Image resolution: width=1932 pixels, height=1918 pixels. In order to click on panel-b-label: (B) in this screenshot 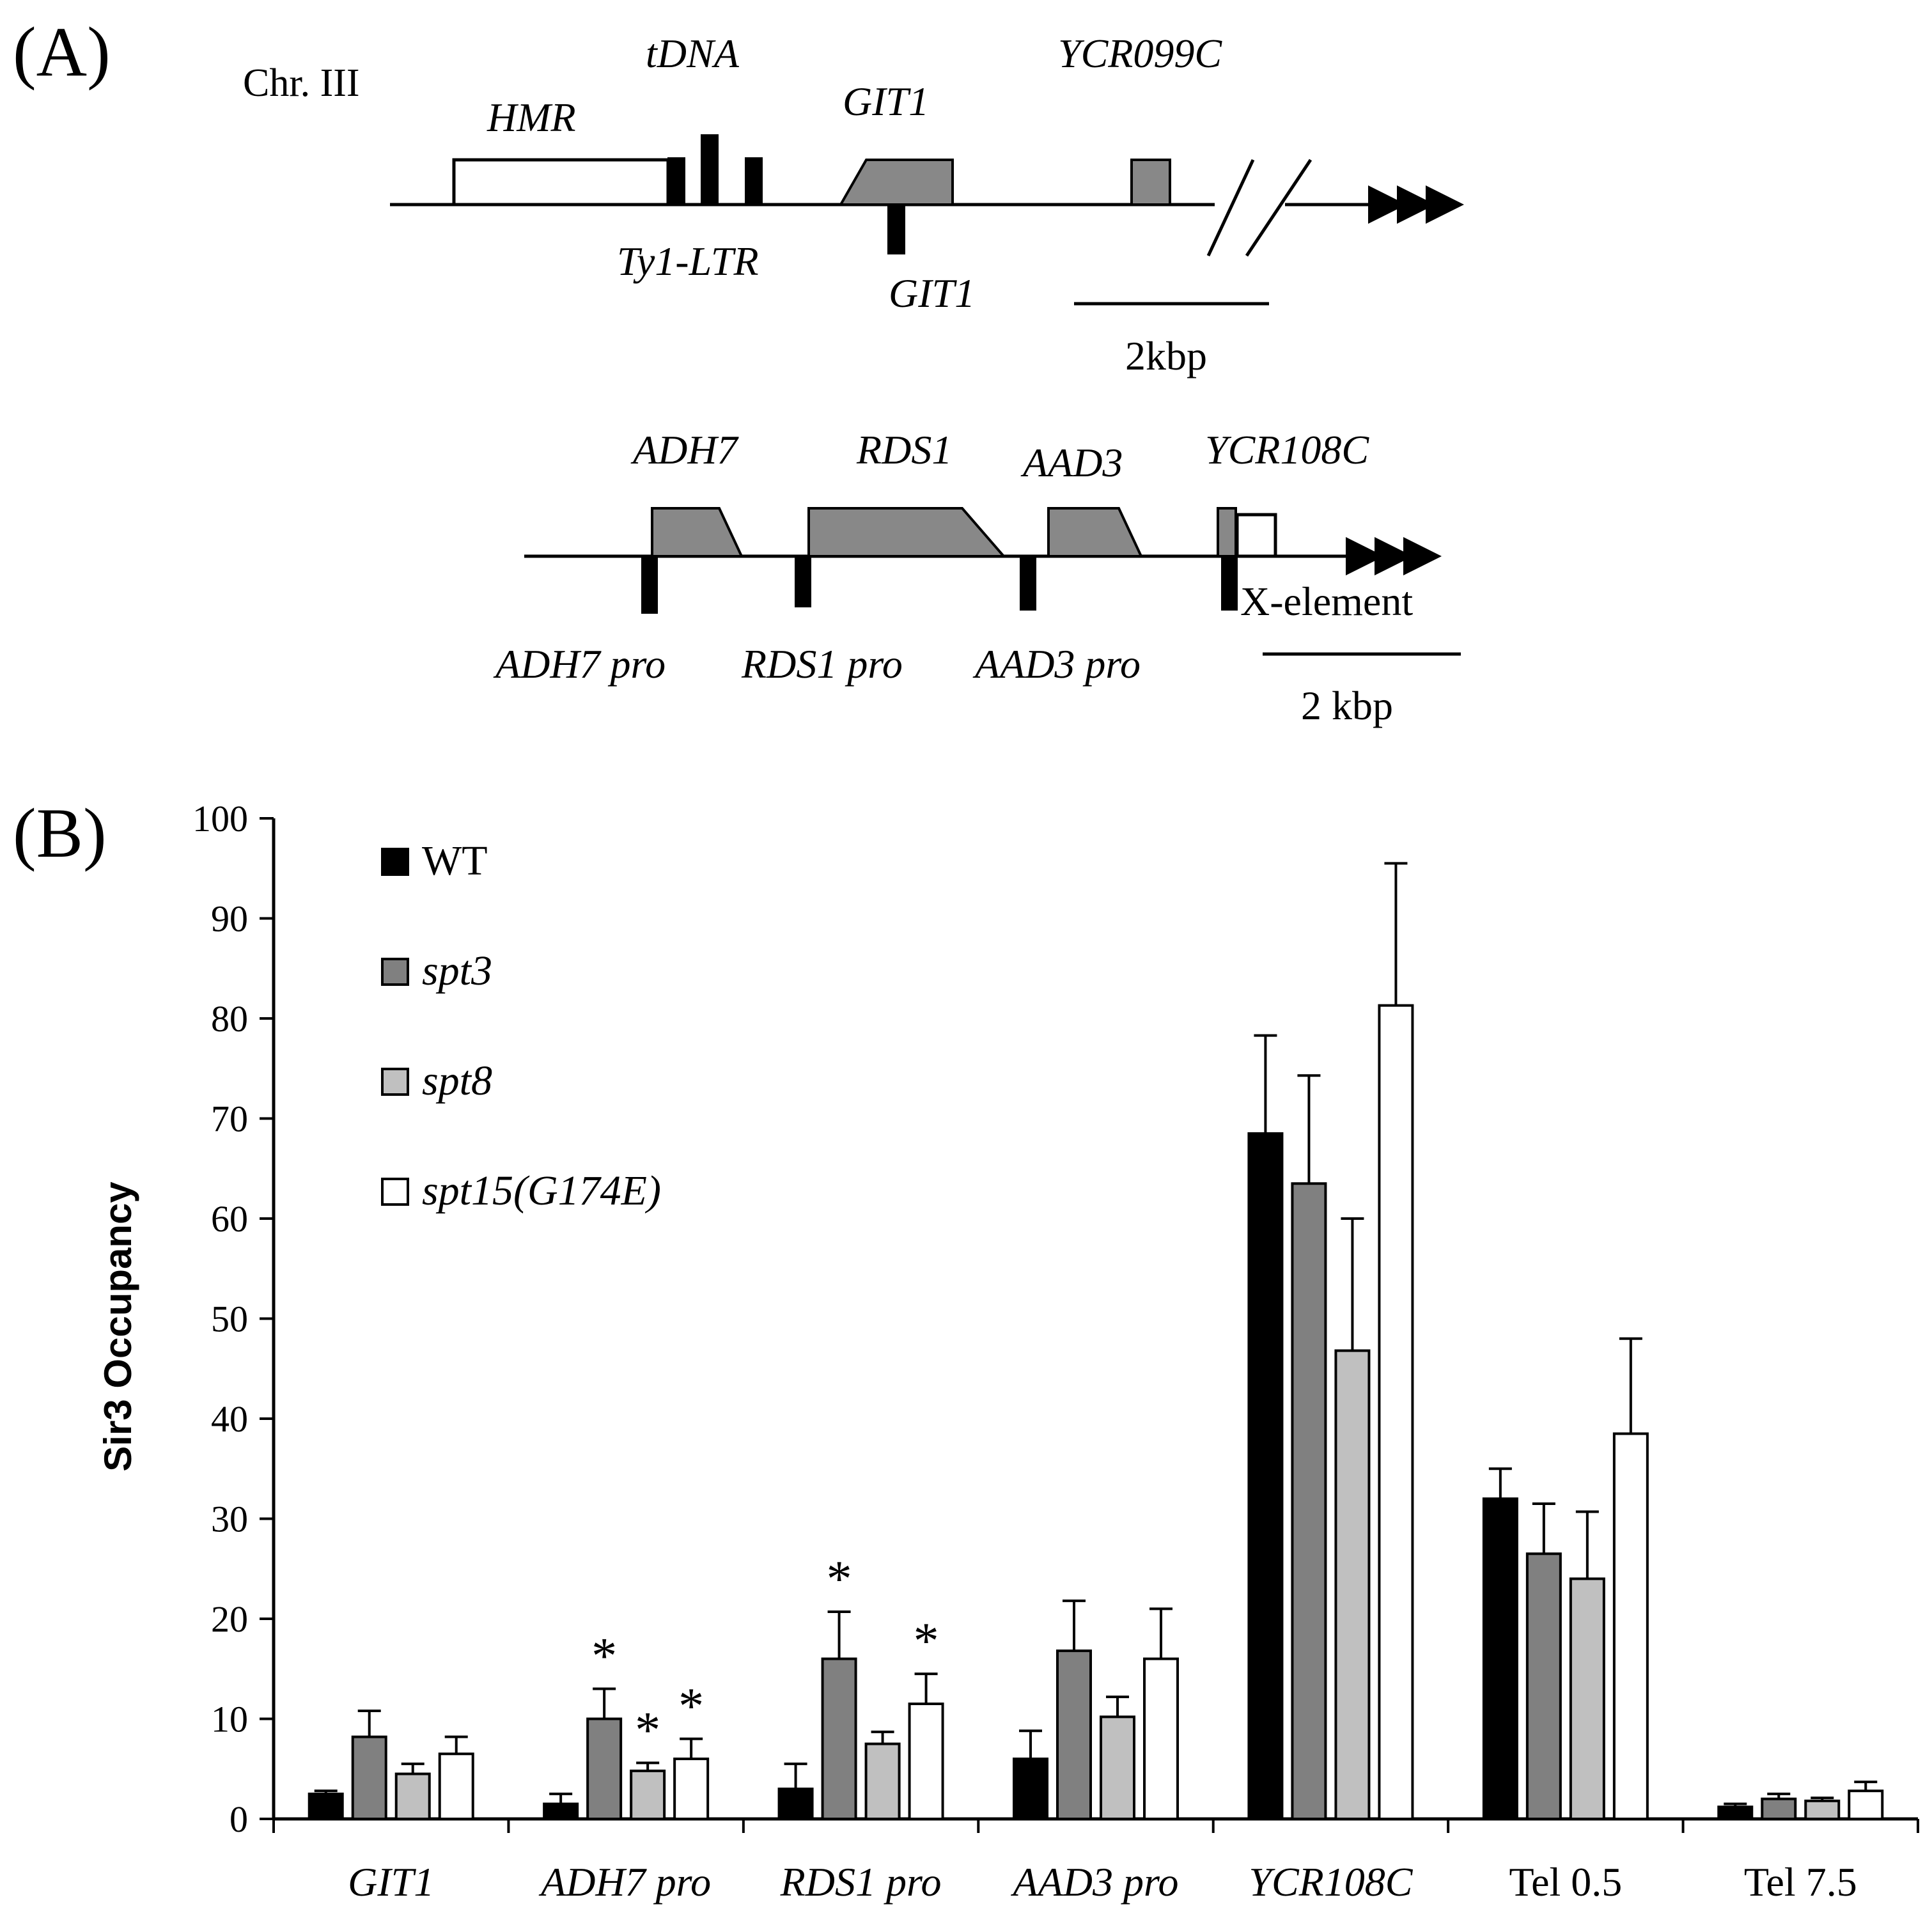, I will do `click(60, 833)`.